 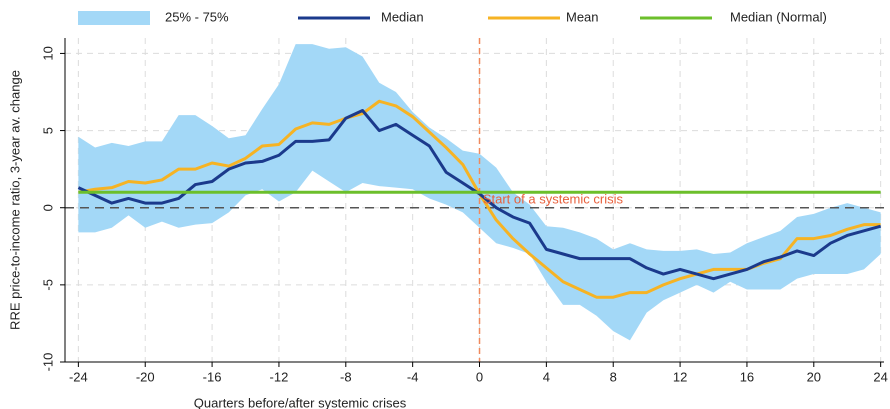 I want to click on x-tick-label: 16, so click(x=747, y=376).